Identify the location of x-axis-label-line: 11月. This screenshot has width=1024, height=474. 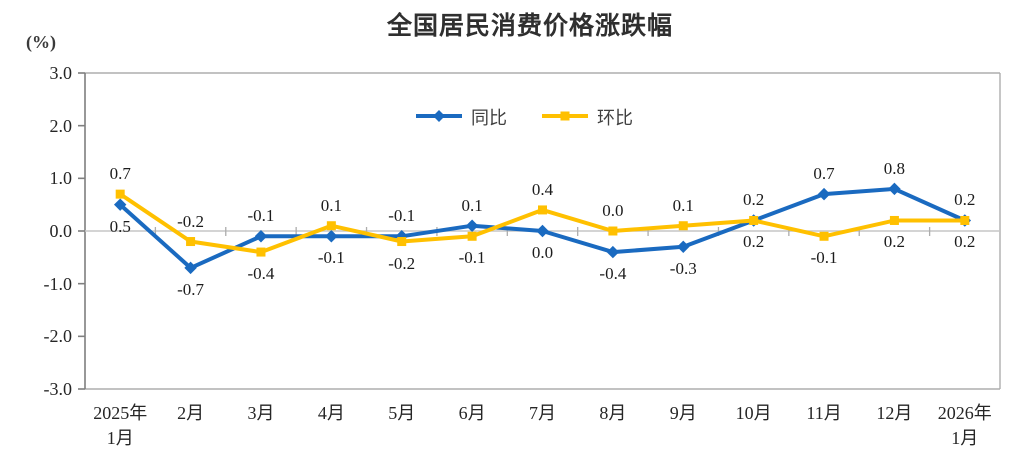
(824, 413).